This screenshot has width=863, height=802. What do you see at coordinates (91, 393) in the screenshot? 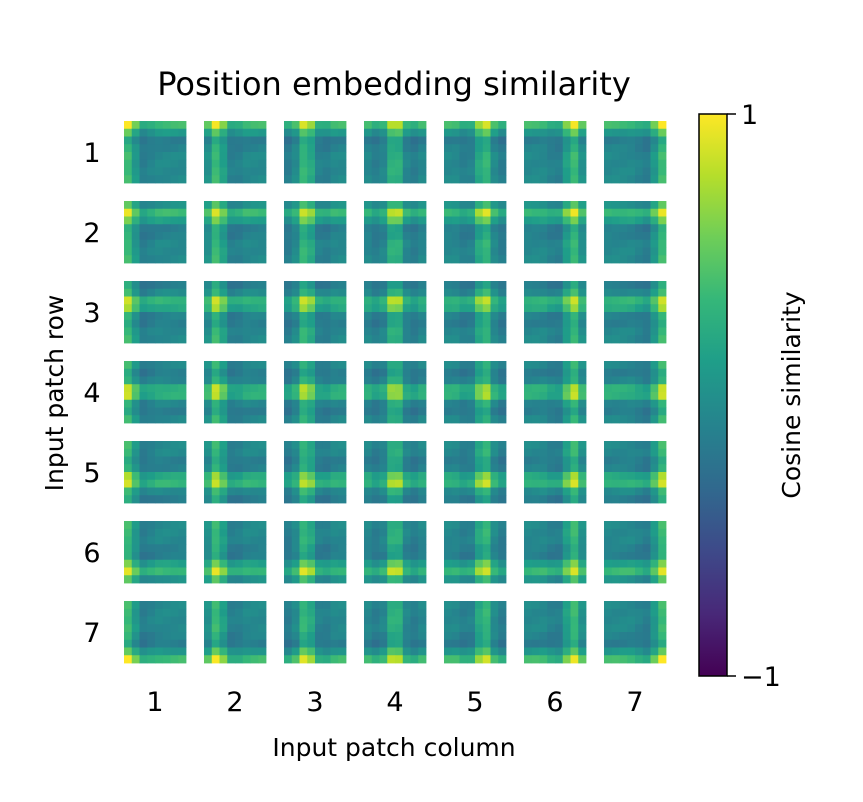
I see `row-tick-label: 4` at bounding box center [91, 393].